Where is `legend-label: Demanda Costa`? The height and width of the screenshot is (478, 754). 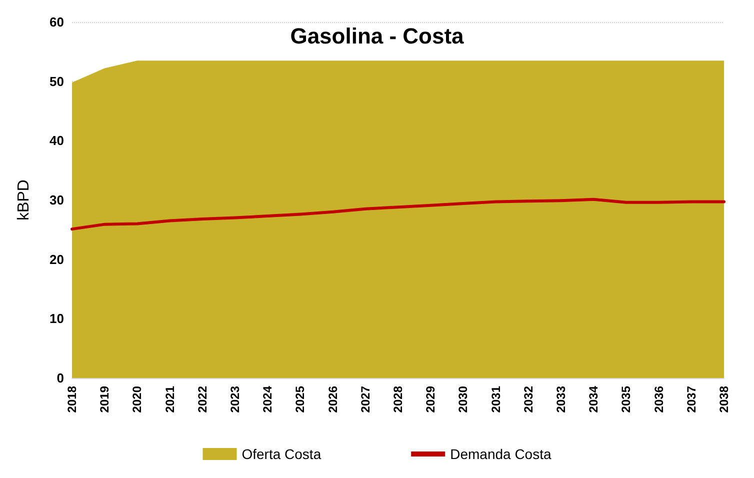
legend-label: Demanda Costa is located at coordinates (501, 454).